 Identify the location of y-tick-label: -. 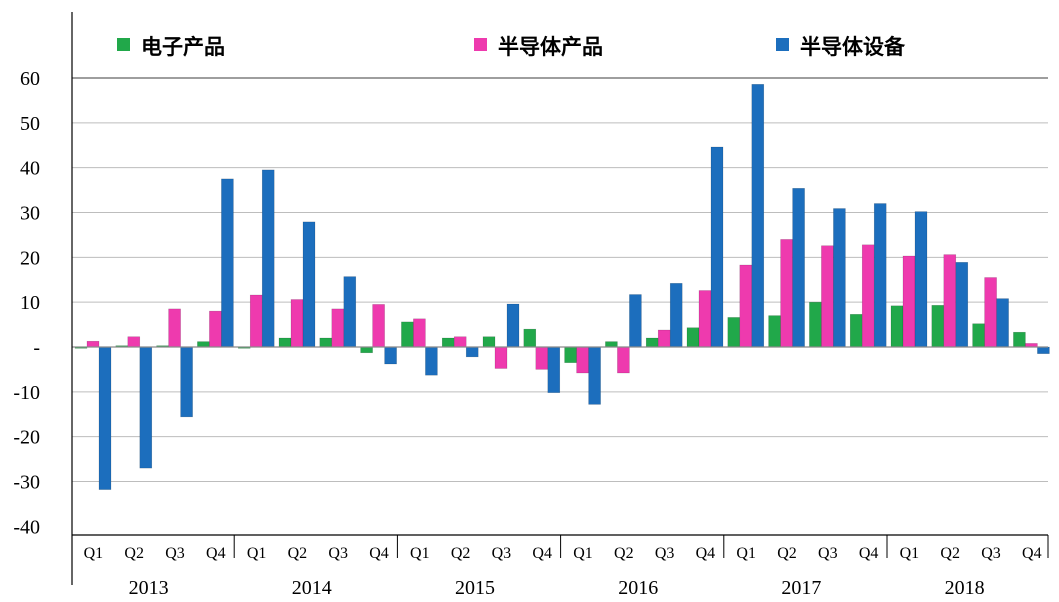
(36, 348).